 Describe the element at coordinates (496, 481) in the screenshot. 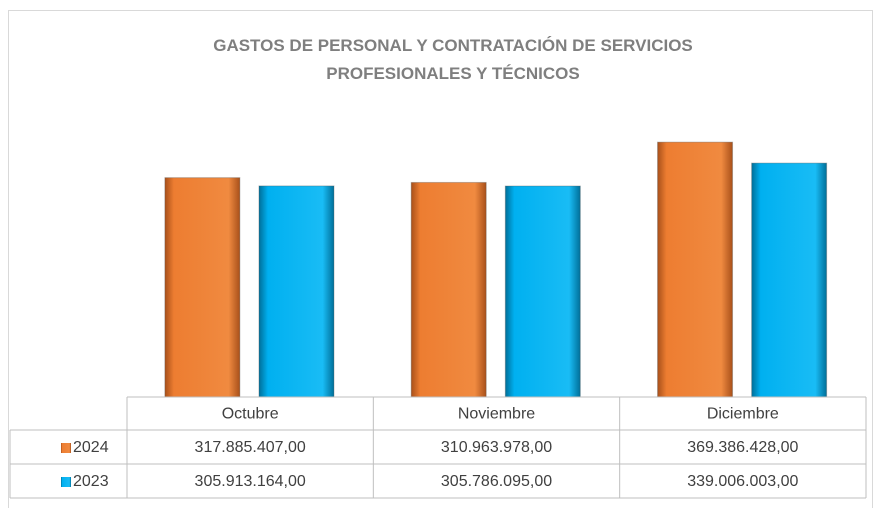

I see `data-label: 305.786.095,00` at that location.